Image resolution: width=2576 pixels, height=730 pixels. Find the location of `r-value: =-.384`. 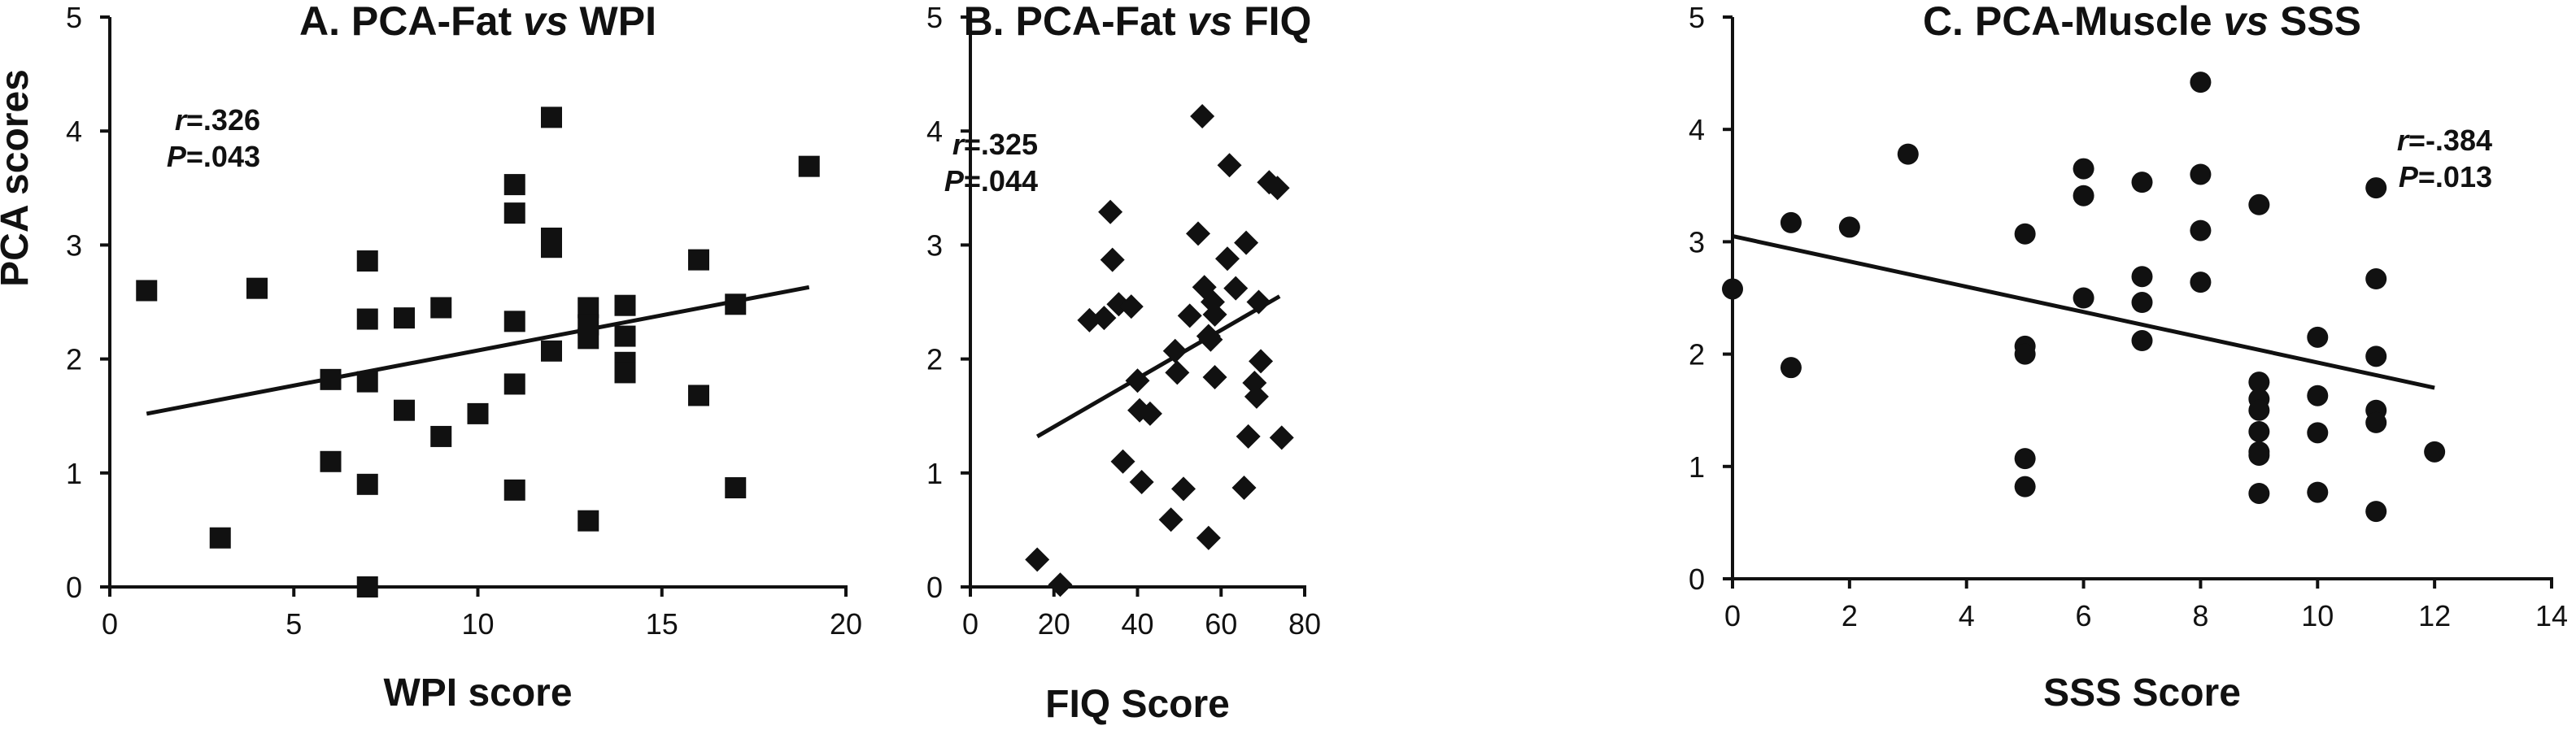

r-value: =-.384 is located at coordinates (2450, 140).